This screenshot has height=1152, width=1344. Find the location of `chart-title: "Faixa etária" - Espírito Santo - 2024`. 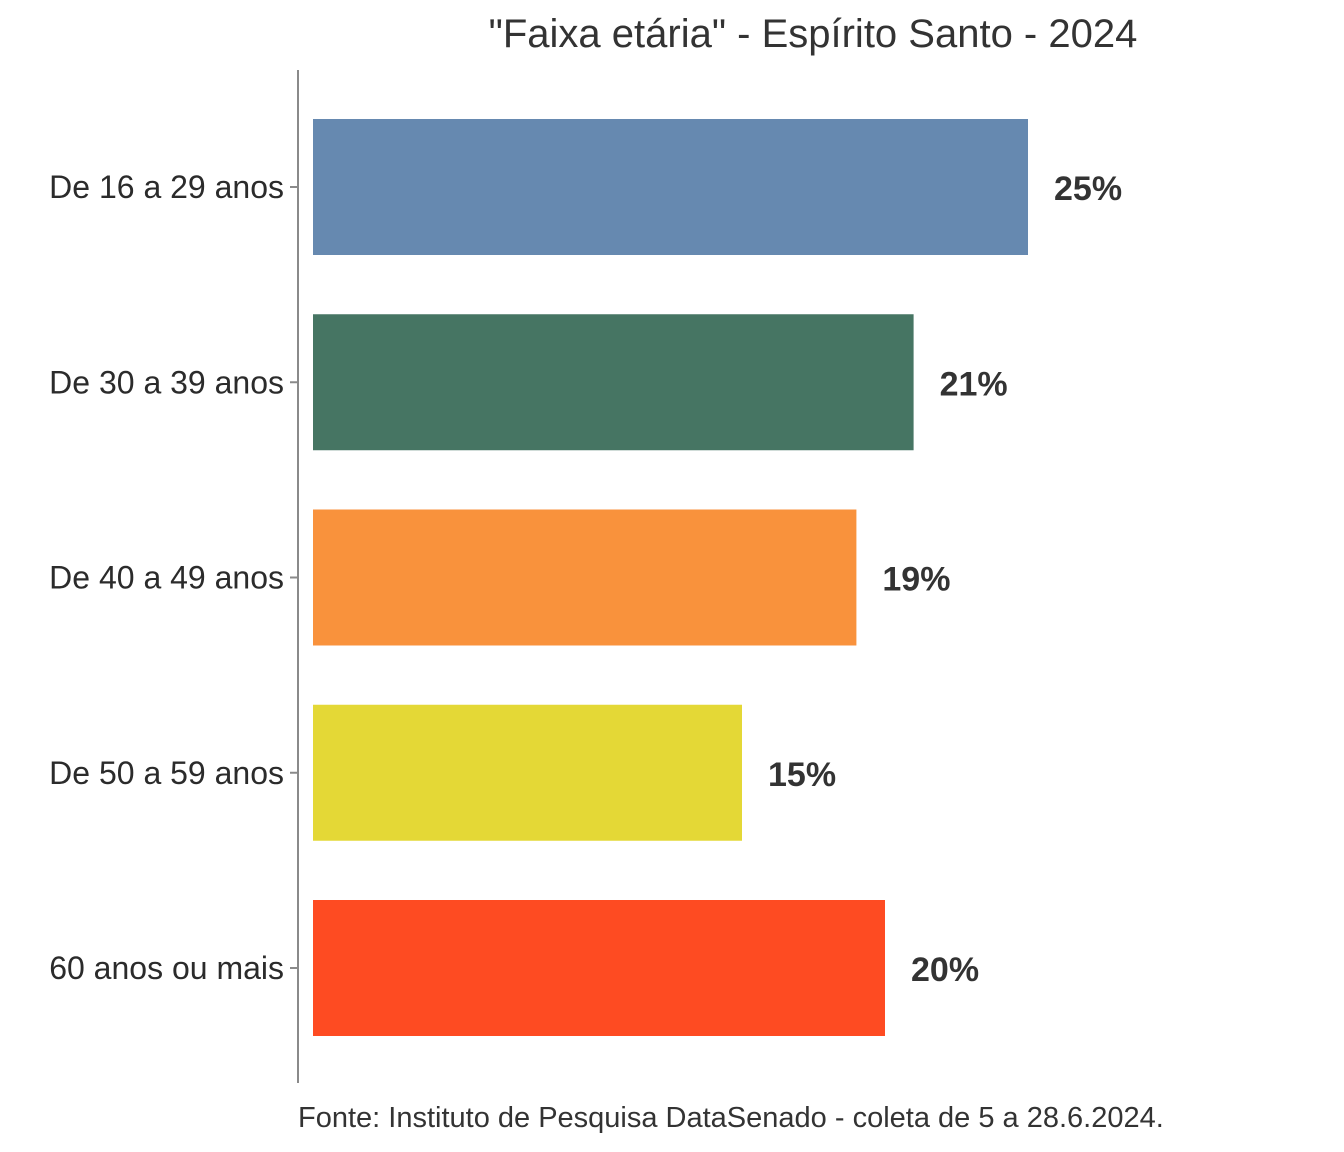

chart-title: "Faixa etária" - Espírito Santo - 2024 is located at coordinates (813, 34).